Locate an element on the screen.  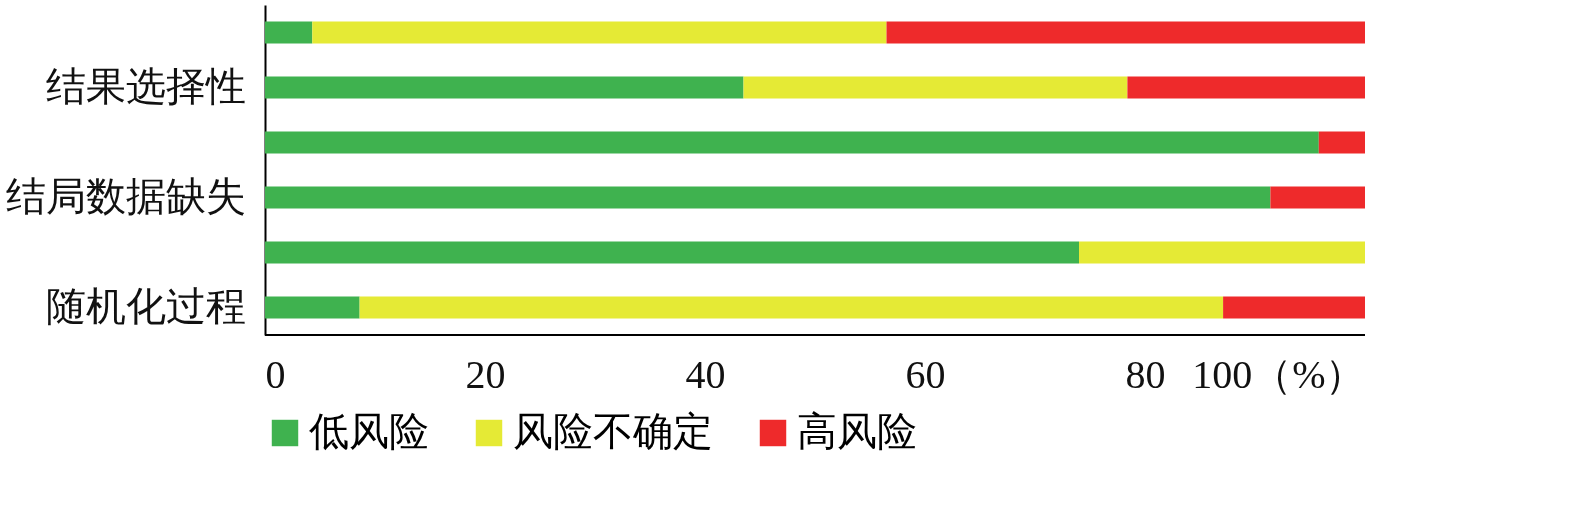
x-tick-label: 20 is located at coordinates (485, 374).